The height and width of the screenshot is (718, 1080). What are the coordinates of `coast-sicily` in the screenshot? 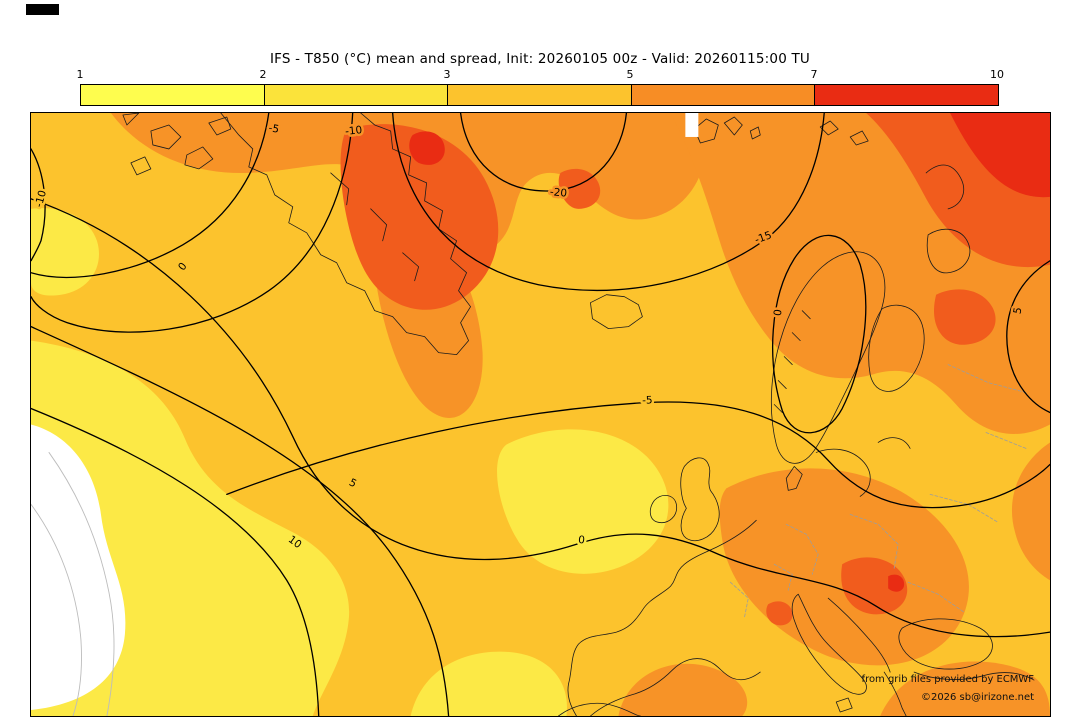 It's located at (844, 705).